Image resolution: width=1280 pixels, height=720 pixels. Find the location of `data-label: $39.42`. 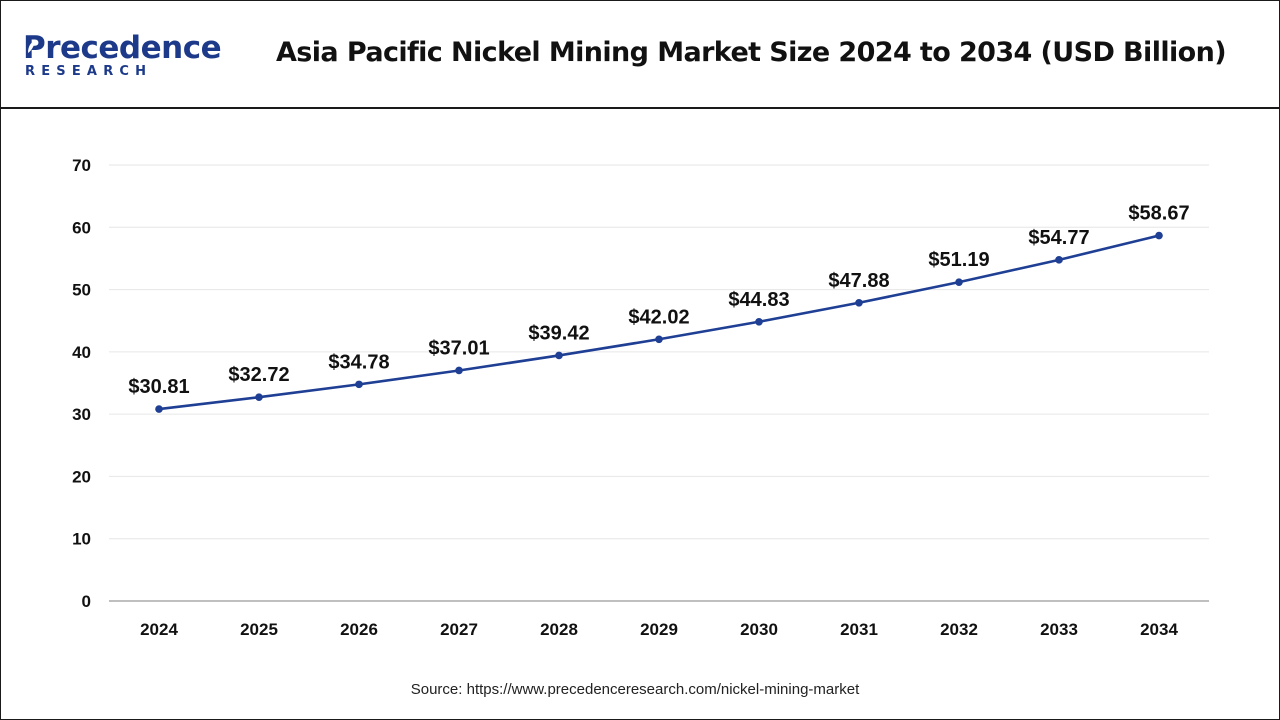

data-label: $39.42 is located at coordinates (558, 333).